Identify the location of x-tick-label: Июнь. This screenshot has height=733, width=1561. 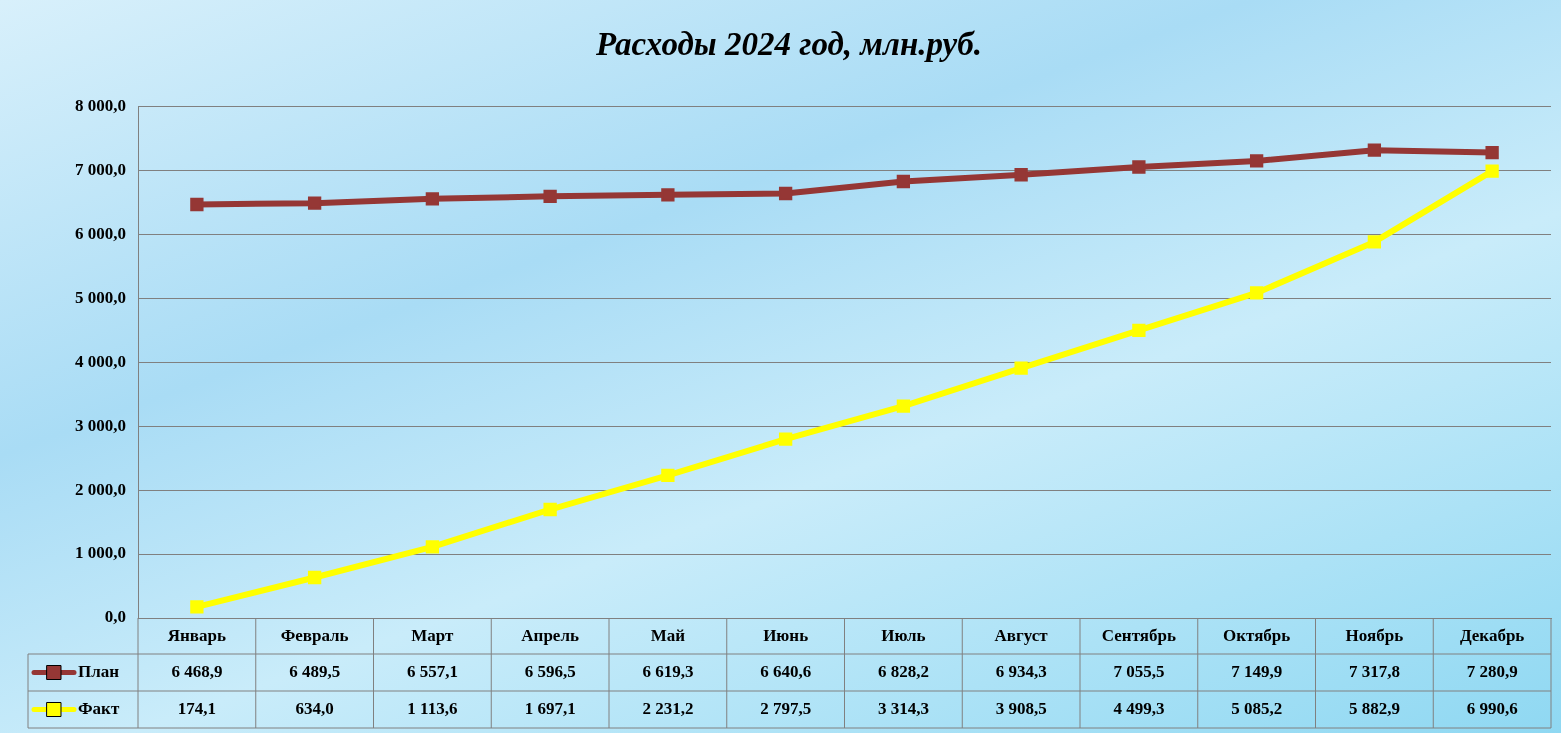
(786, 635).